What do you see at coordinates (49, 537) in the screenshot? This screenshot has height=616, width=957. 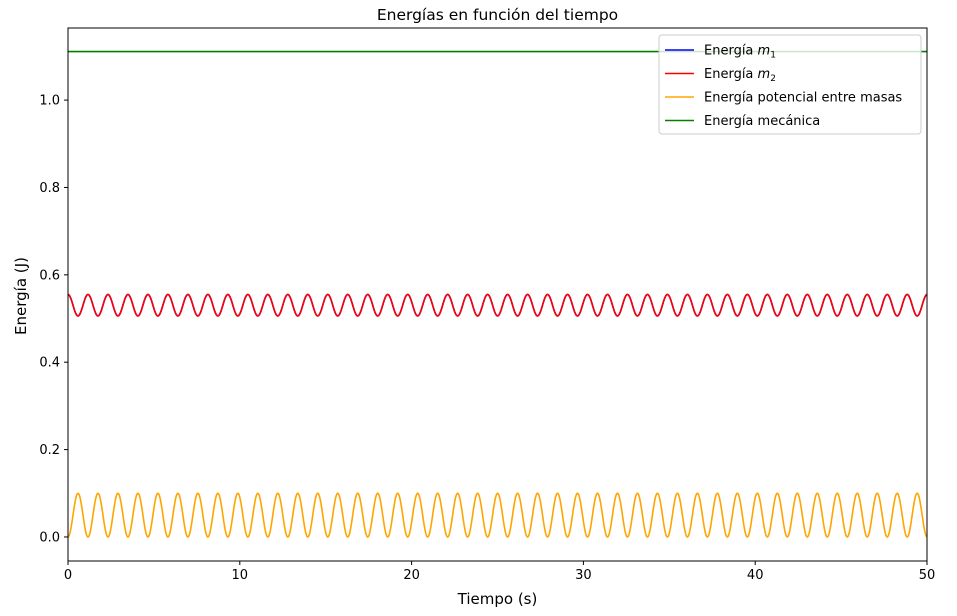 I see `y-tick-label: 0.0` at bounding box center [49, 537].